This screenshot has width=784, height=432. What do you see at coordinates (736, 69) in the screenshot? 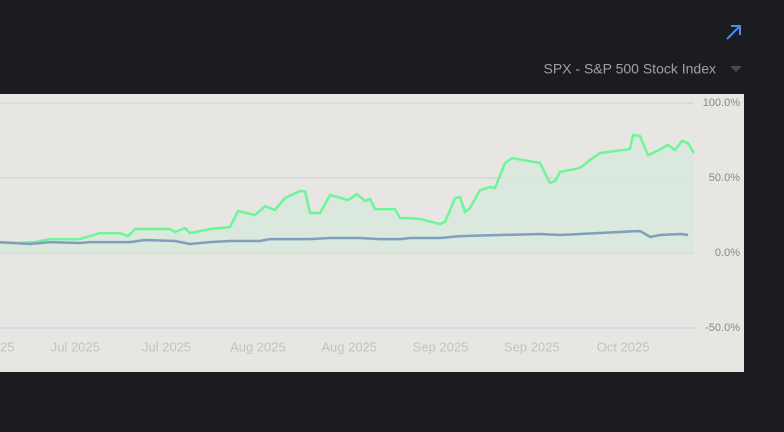
I see `dropdown-arrow` at bounding box center [736, 69].